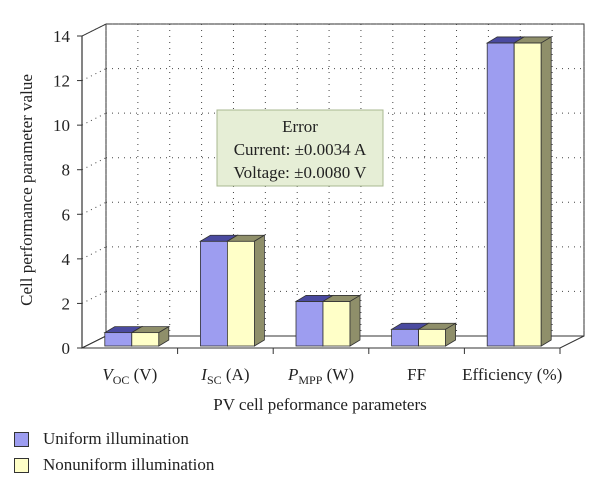  I want to click on annotation-line: Current: ±0.0034 A, so click(300, 149).